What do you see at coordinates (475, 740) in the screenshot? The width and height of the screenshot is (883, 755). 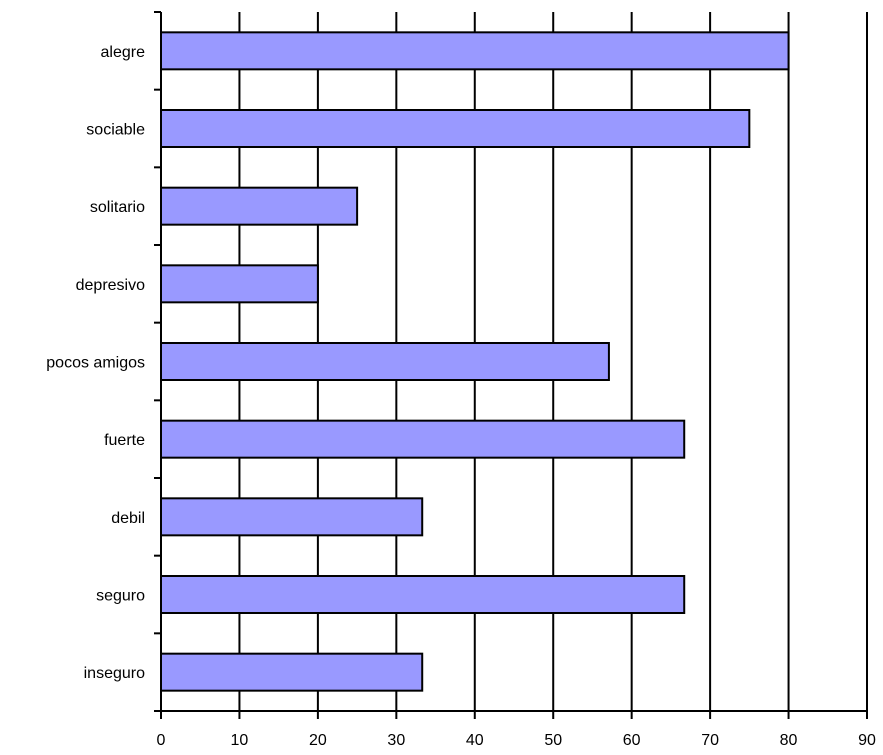 I see `x-tick-label: 40` at bounding box center [475, 740].